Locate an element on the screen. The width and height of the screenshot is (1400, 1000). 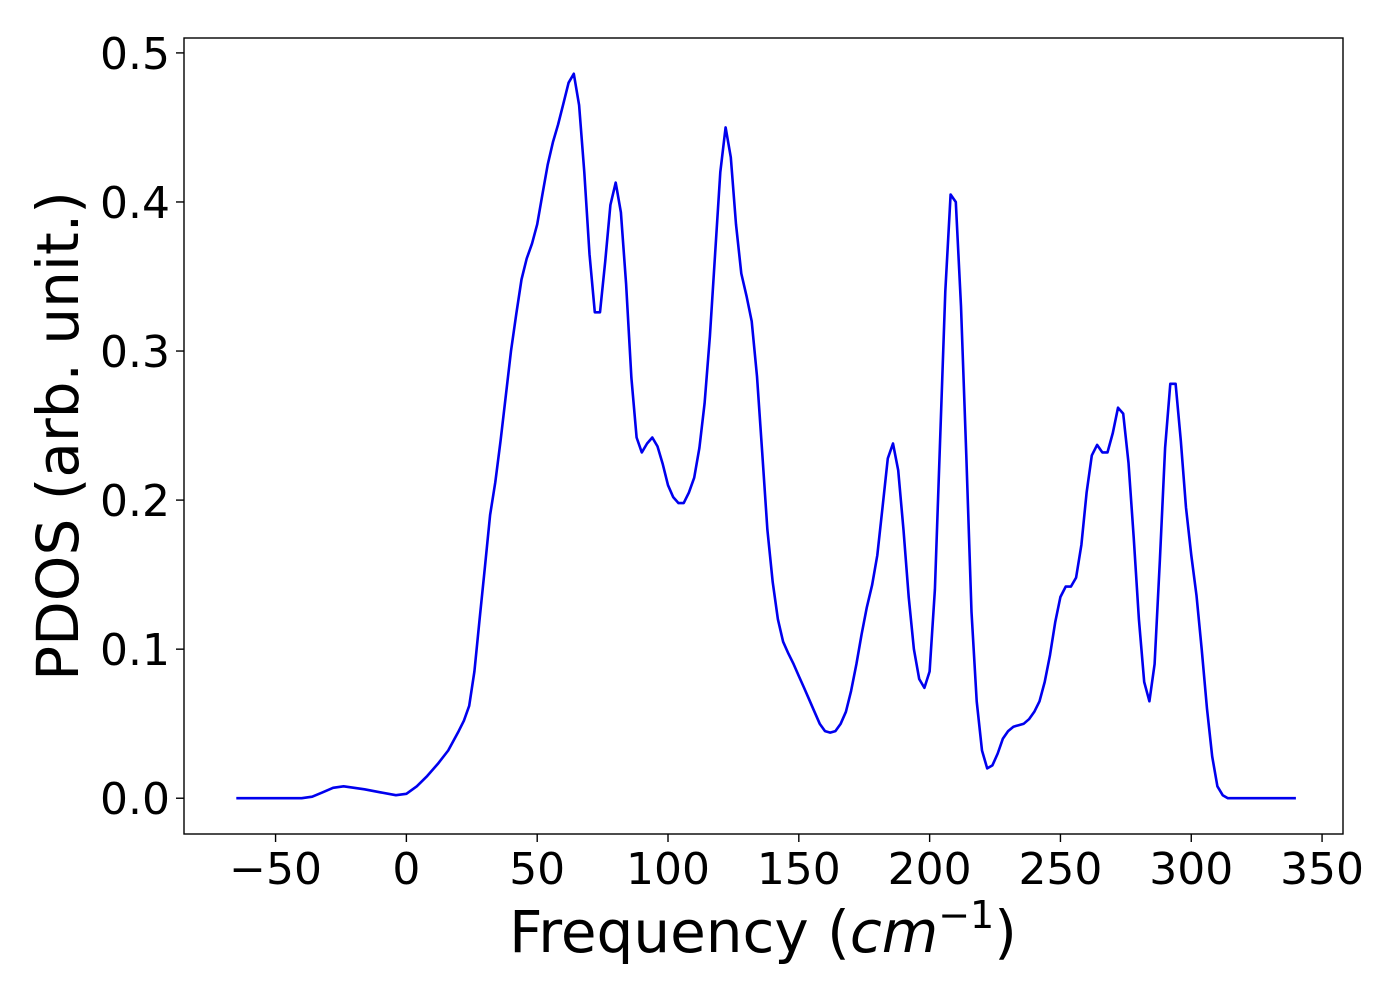
y-tick-label: 0.5 is located at coordinates (135, 54).